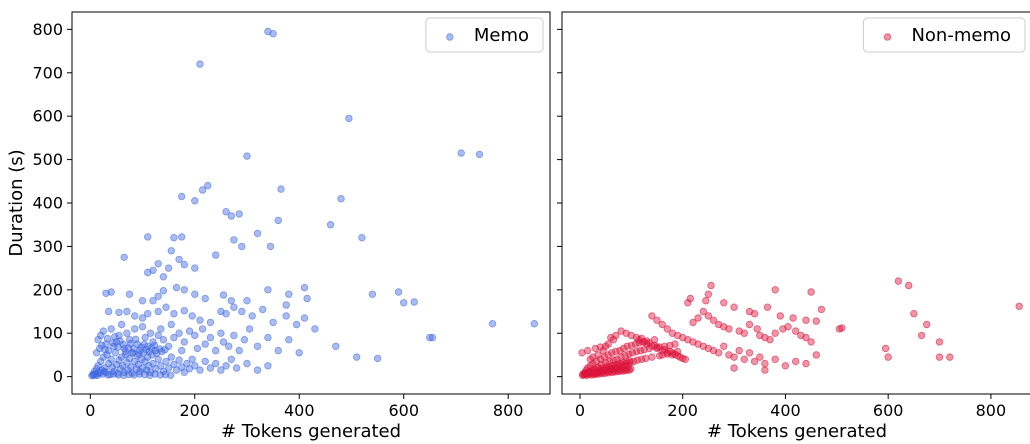 This screenshot has height=444, width=1030. I want to click on y-axis-label: Duration (s), so click(16, 202).